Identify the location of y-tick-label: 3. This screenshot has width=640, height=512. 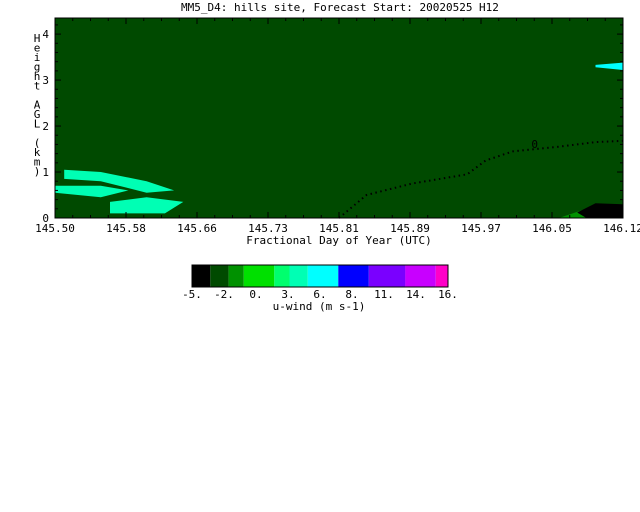
(45, 80).